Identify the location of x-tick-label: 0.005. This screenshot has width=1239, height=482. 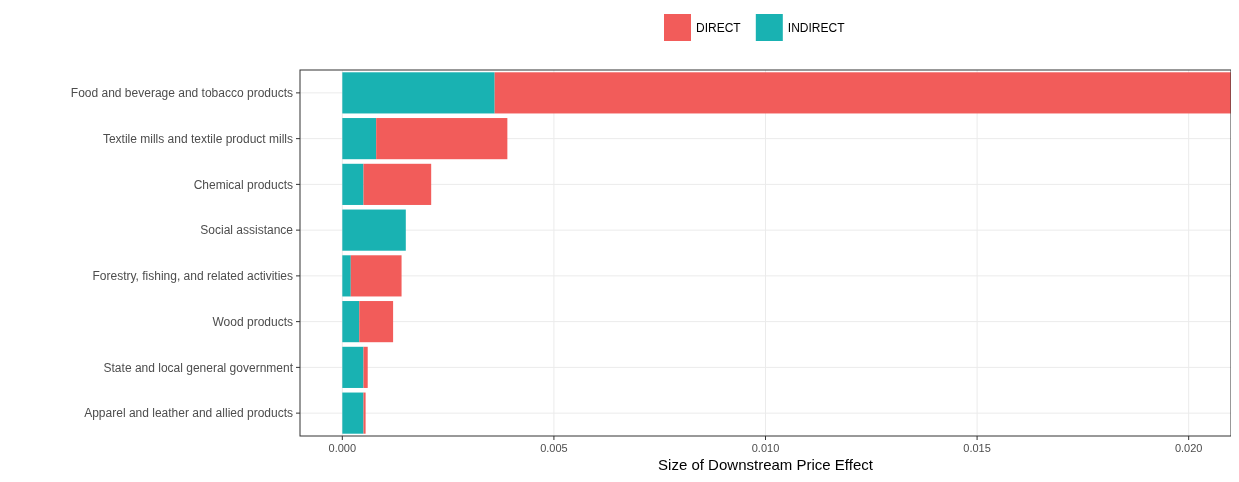
(554, 448).